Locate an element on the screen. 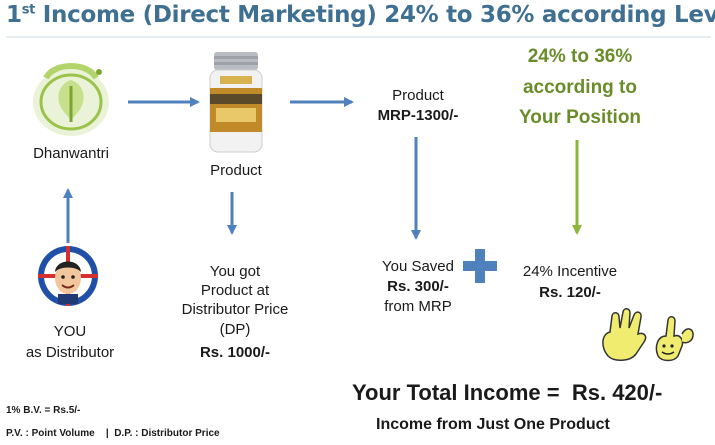 Image resolution: width=715 pixels, height=445 pixels. total-income-label: Your Total Income = is located at coordinates (456, 392).